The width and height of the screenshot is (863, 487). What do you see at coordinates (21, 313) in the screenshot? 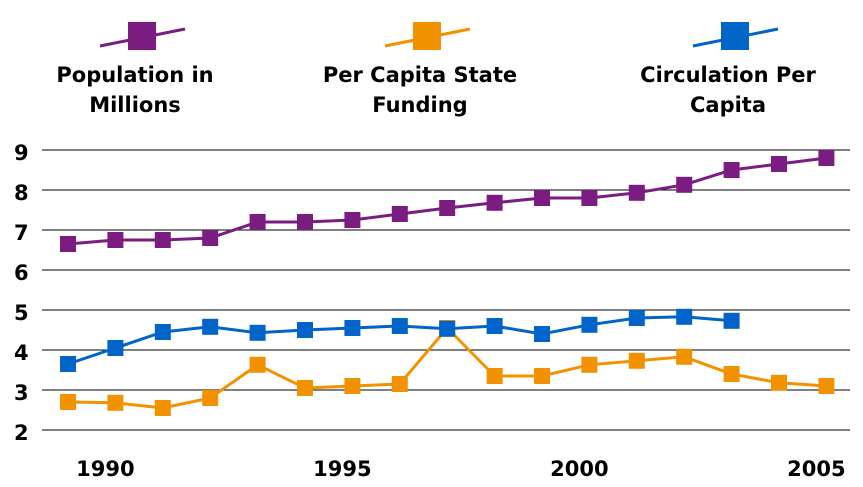
I see `y-tick-label: 5` at bounding box center [21, 313].